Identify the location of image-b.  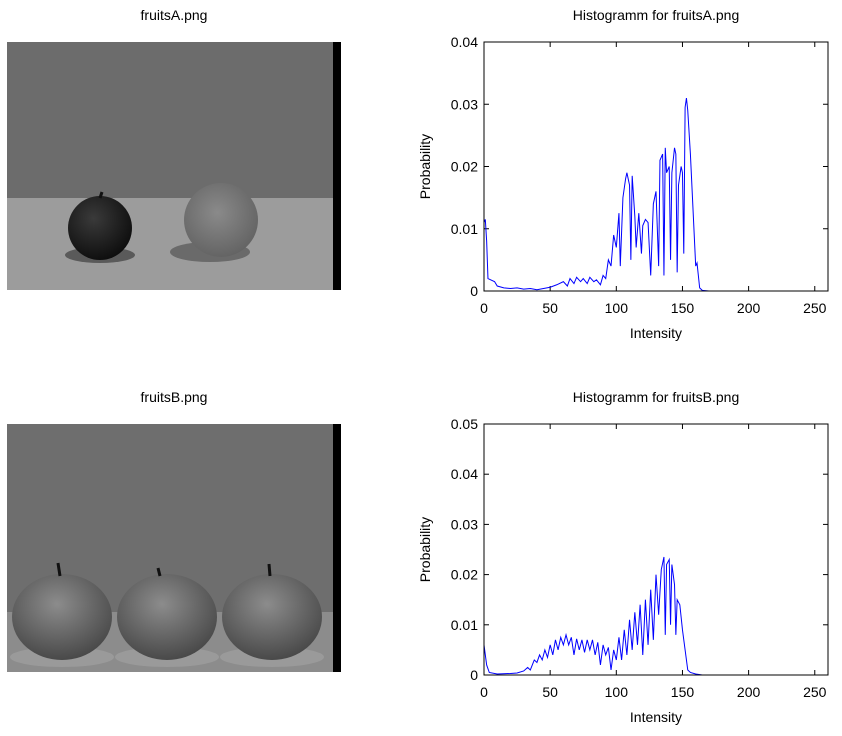
(174, 548).